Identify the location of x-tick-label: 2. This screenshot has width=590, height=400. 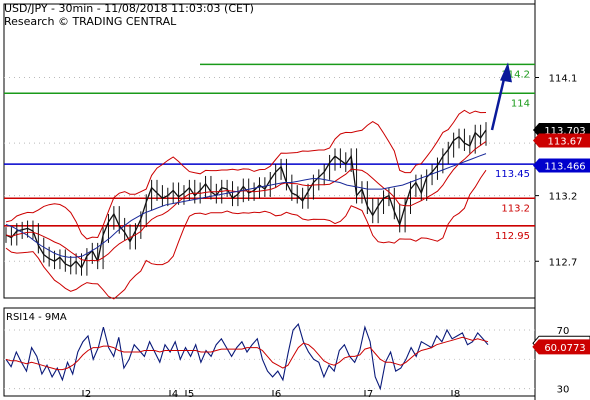
(88, 394).